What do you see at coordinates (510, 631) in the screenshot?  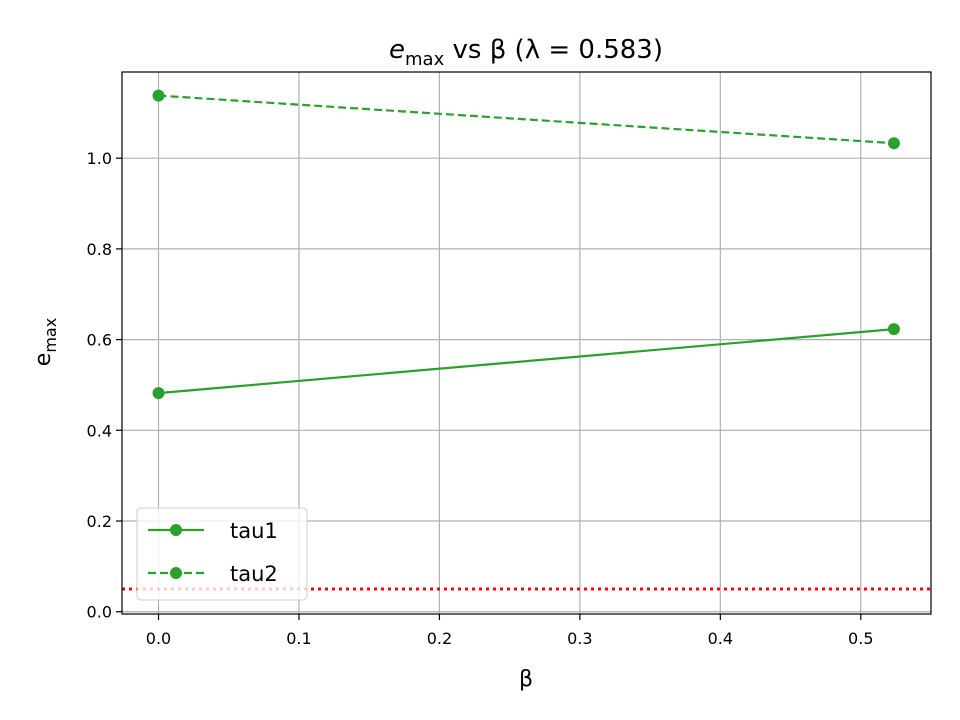 I see `x-axis-ticks: 0.0 0.1 0.2 0.3 0.4 0.5` at bounding box center [510, 631].